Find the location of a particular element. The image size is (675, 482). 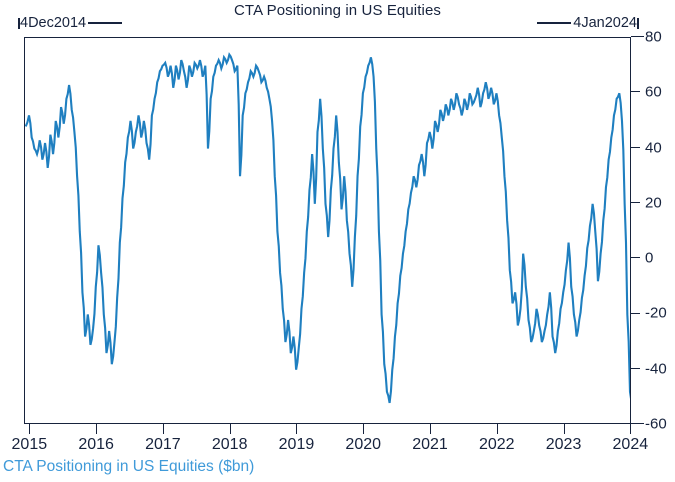

x-tick-2015 is located at coordinates (30, 429).